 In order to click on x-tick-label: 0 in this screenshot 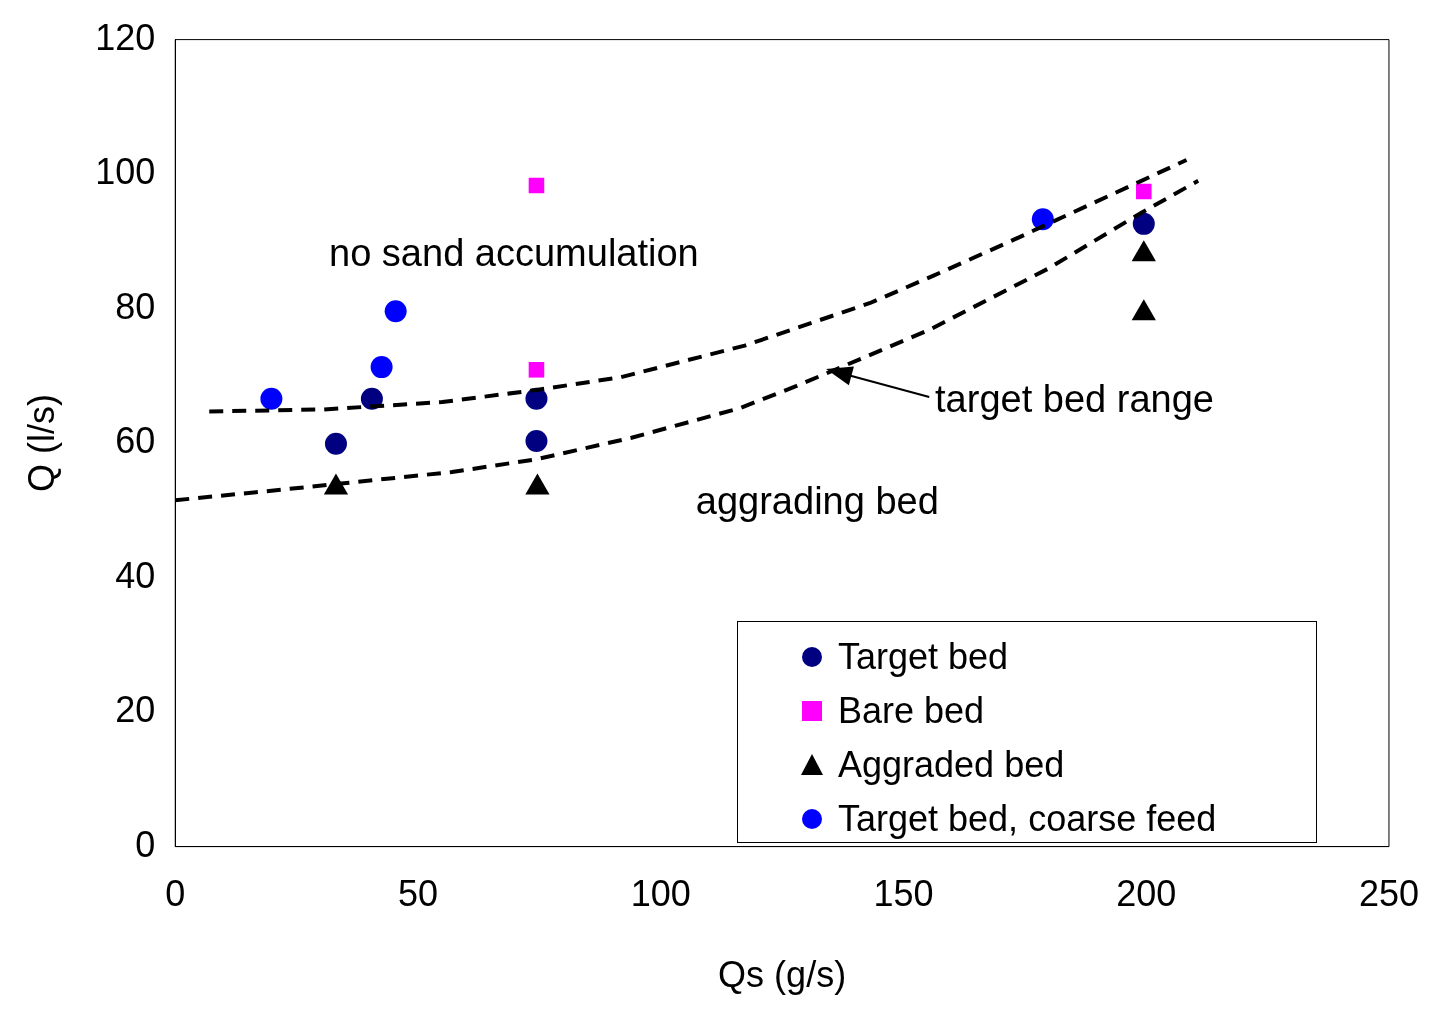, I will do `click(175, 894)`.